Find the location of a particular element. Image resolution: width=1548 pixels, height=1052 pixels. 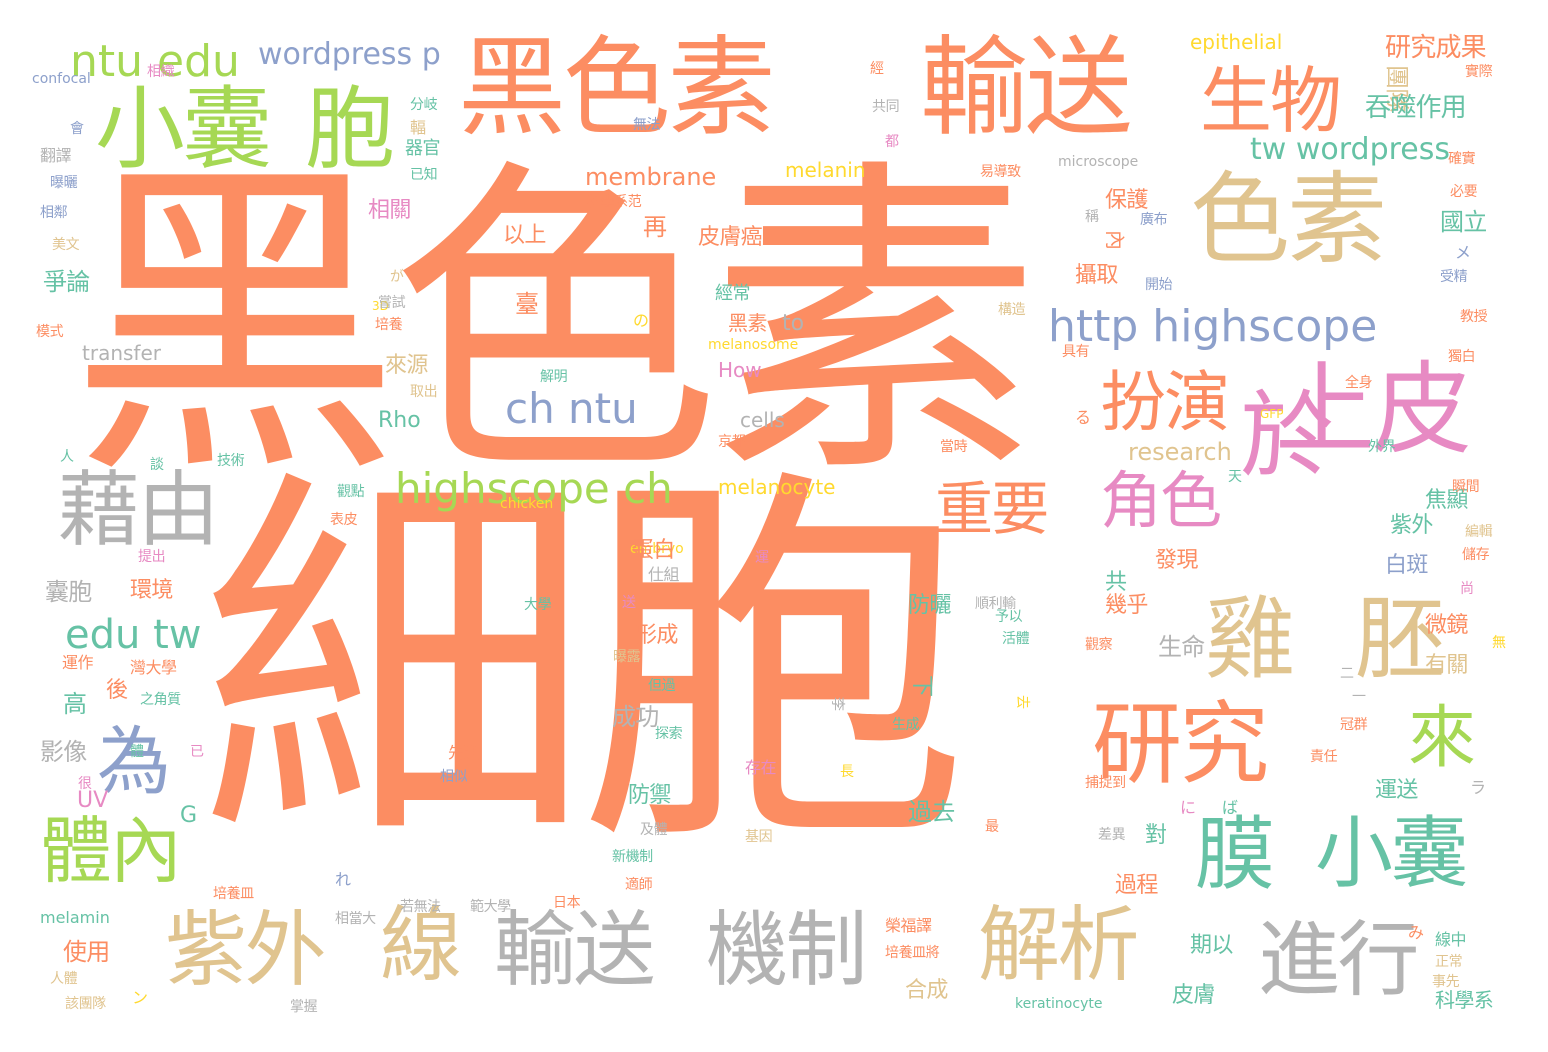

cloud-word: 觀察 is located at coordinates (1099, 645).